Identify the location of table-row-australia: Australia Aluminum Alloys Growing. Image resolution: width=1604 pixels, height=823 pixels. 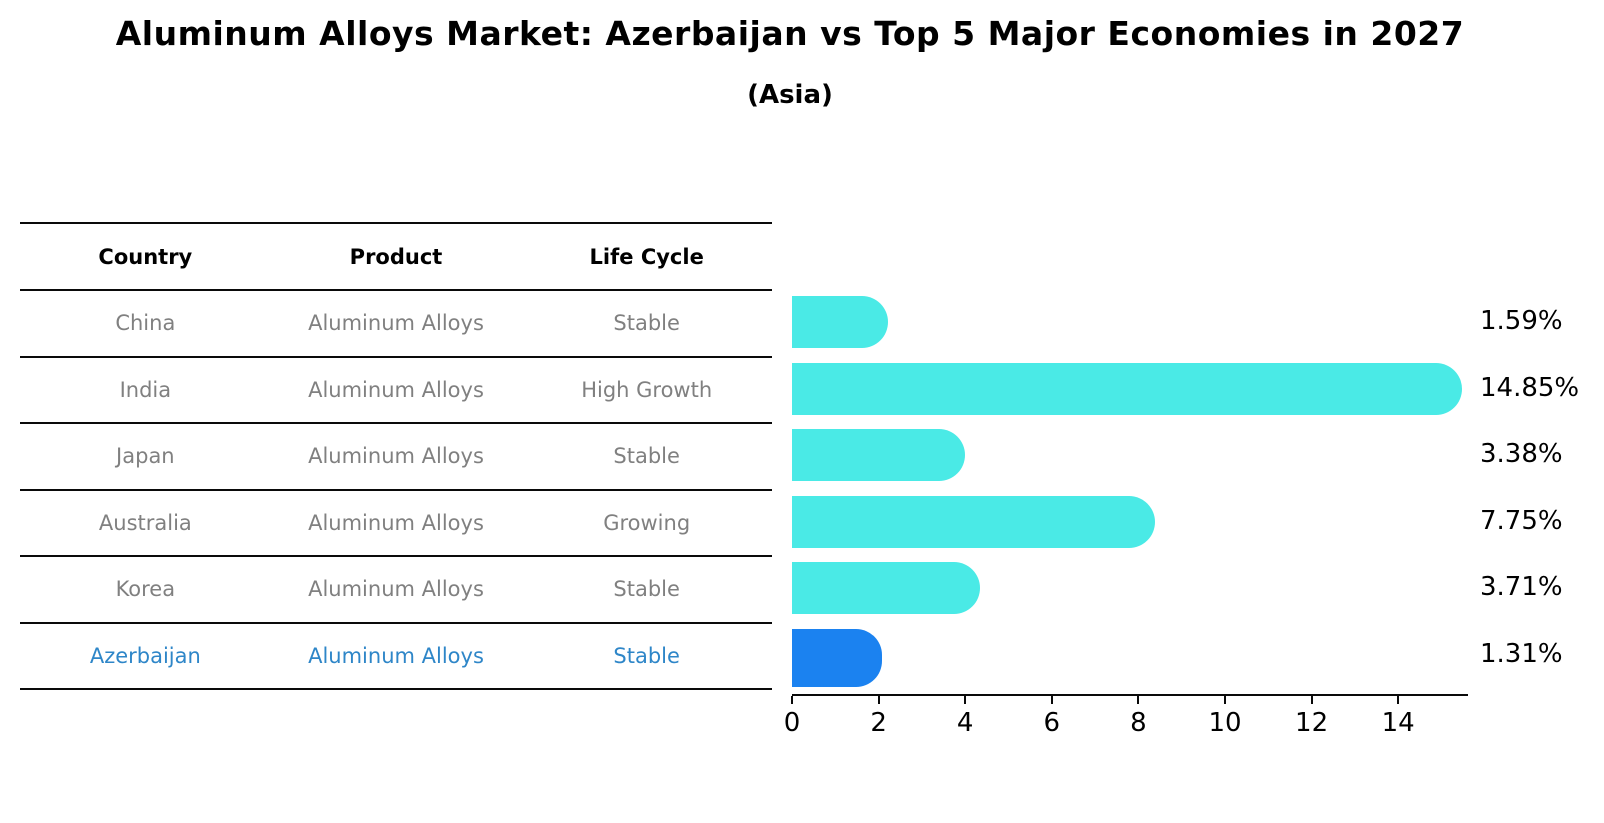
(396, 524).